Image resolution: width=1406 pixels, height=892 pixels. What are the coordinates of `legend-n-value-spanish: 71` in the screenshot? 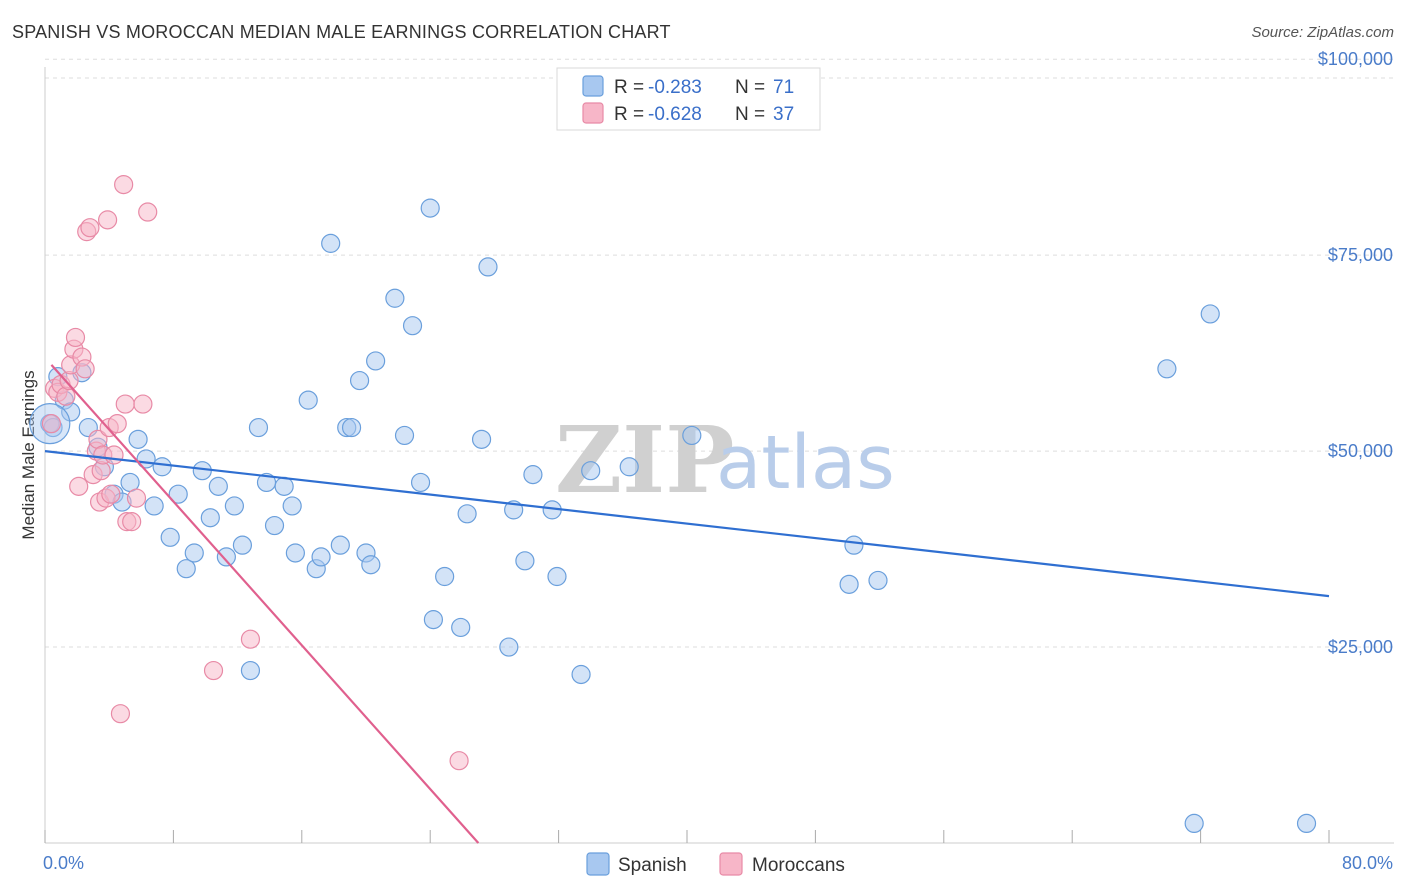 It's located at (783, 87).